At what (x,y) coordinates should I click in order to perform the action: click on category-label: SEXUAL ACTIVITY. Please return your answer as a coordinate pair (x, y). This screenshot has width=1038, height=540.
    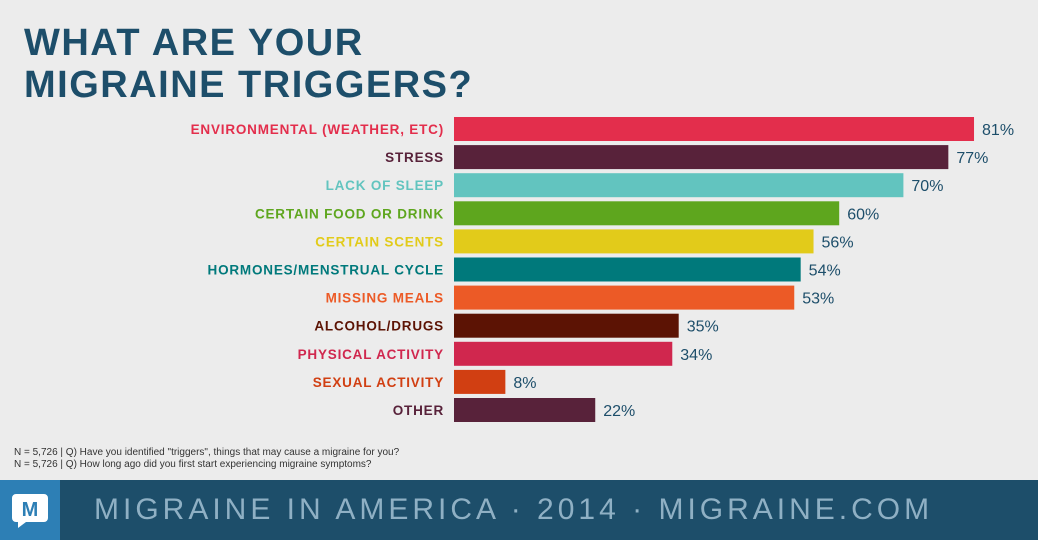
    Looking at the image, I should click on (378, 382).